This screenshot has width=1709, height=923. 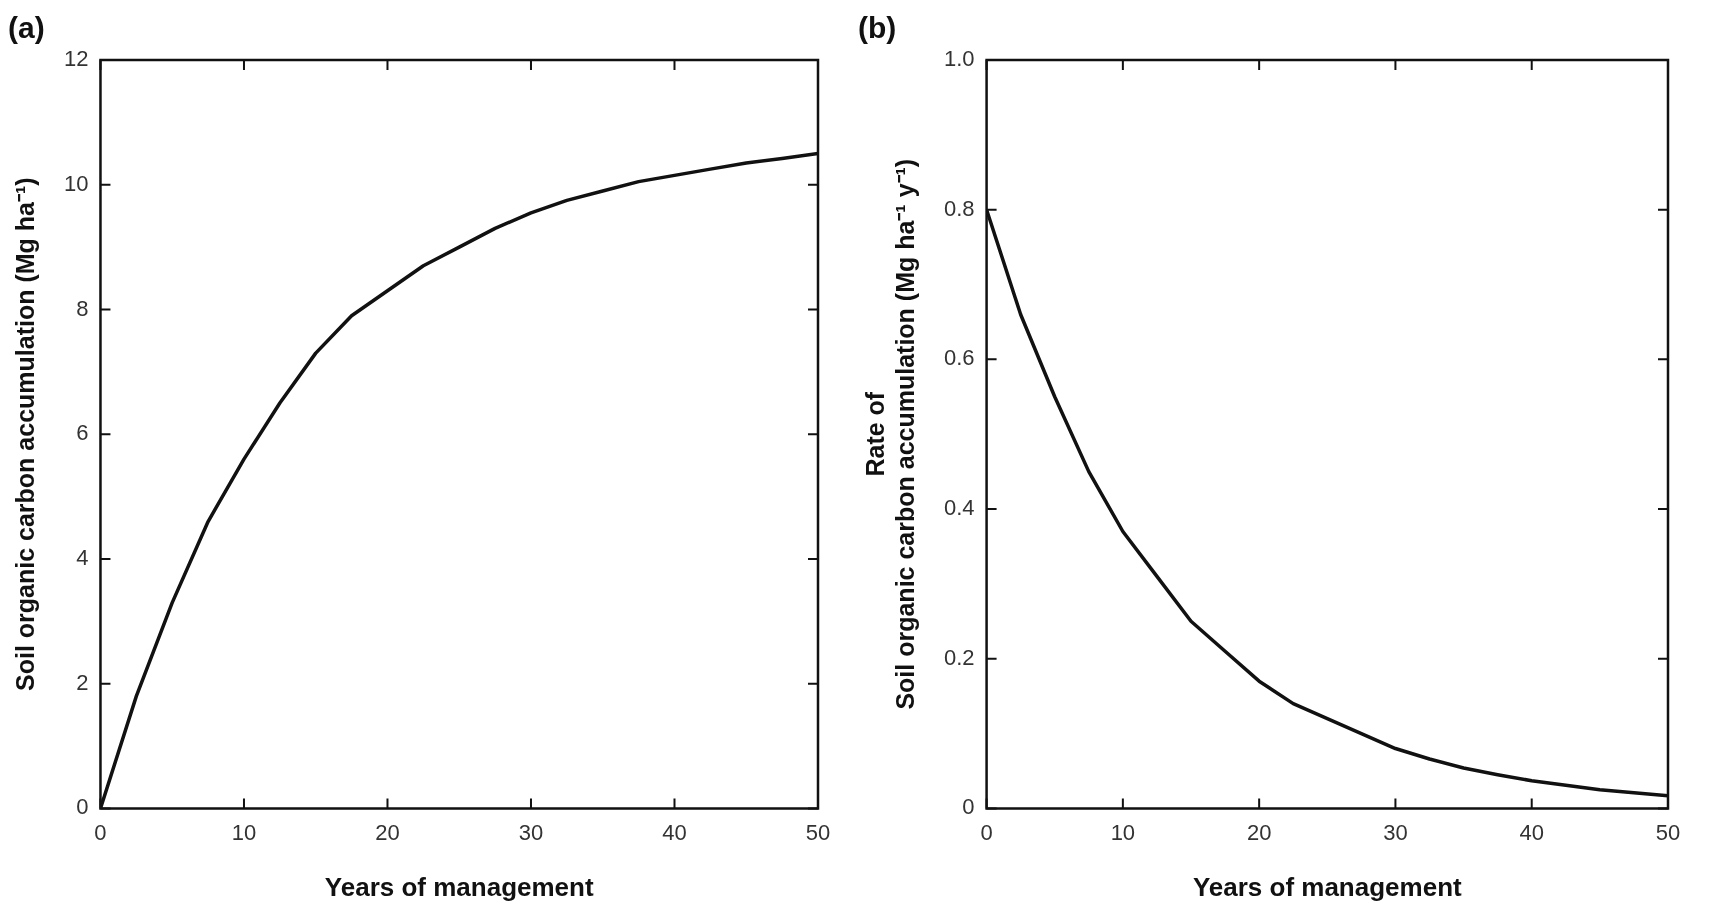 What do you see at coordinates (82, 682) in the screenshot?
I see `y-tick-label: 2` at bounding box center [82, 682].